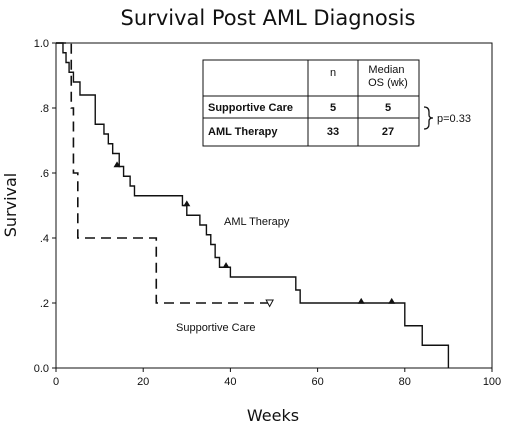 Image resolution: width=520 pixels, height=429 pixels. What do you see at coordinates (56, 382) in the screenshot?
I see `x-tick-label: 0` at bounding box center [56, 382].